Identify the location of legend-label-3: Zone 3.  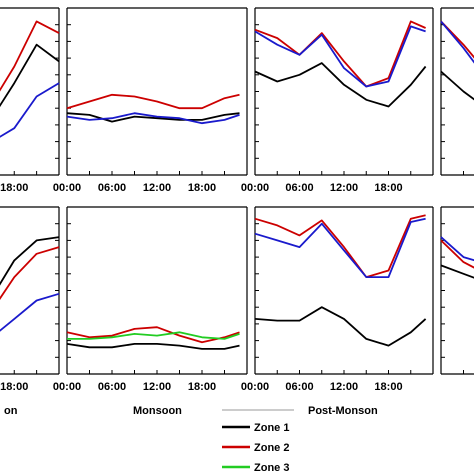
(271, 468).